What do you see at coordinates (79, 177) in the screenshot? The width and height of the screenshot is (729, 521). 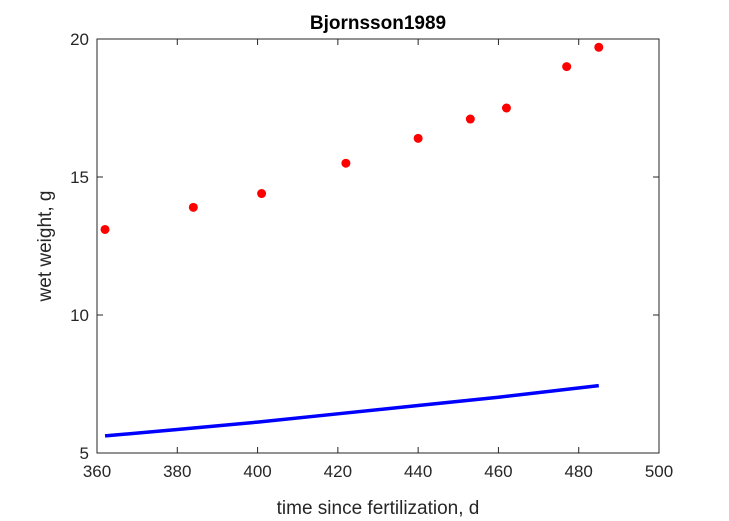 I see `y-tick-label: 15` at bounding box center [79, 177].